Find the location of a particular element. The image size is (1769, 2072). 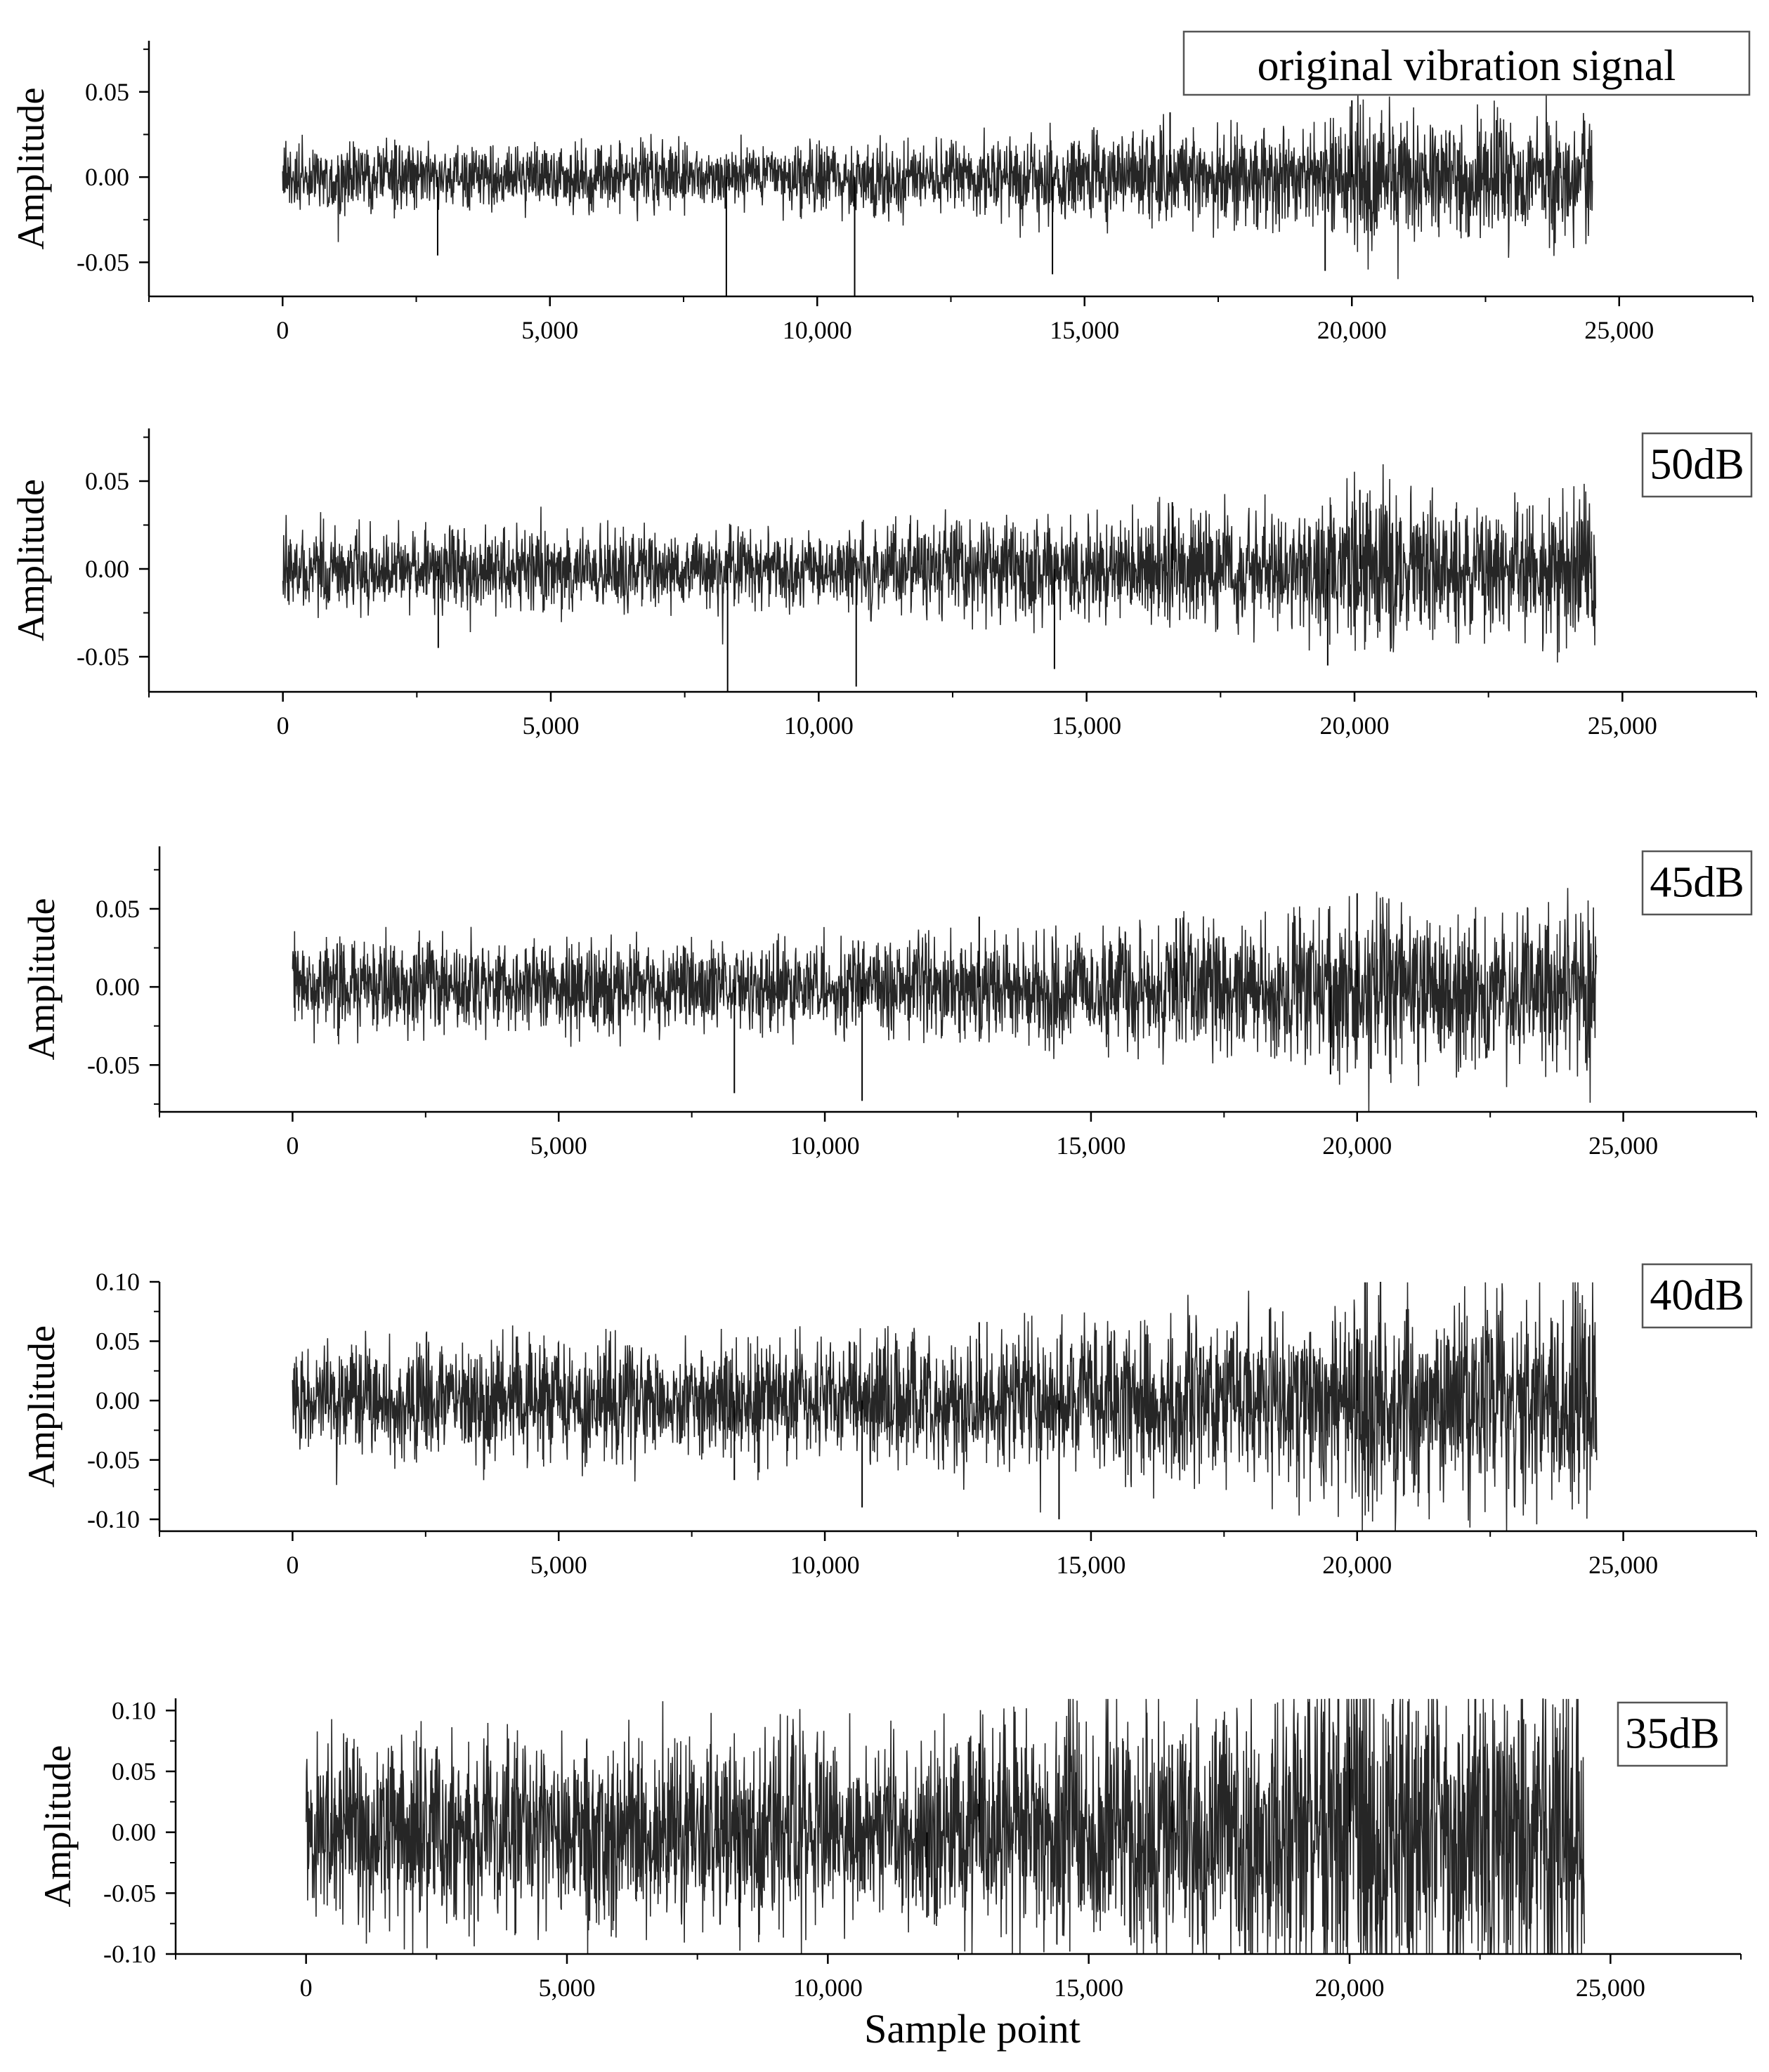

badge-label: original vibration signal is located at coordinates (1467, 66).